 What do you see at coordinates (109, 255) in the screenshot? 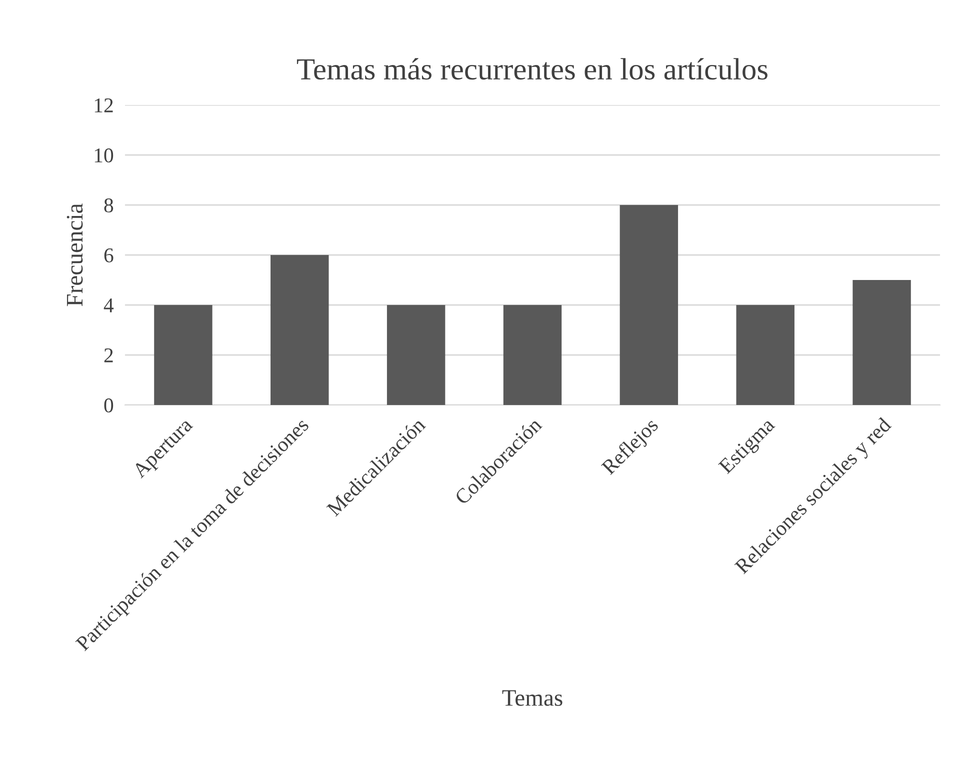
I see `y-tick-label: 6` at bounding box center [109, 255].